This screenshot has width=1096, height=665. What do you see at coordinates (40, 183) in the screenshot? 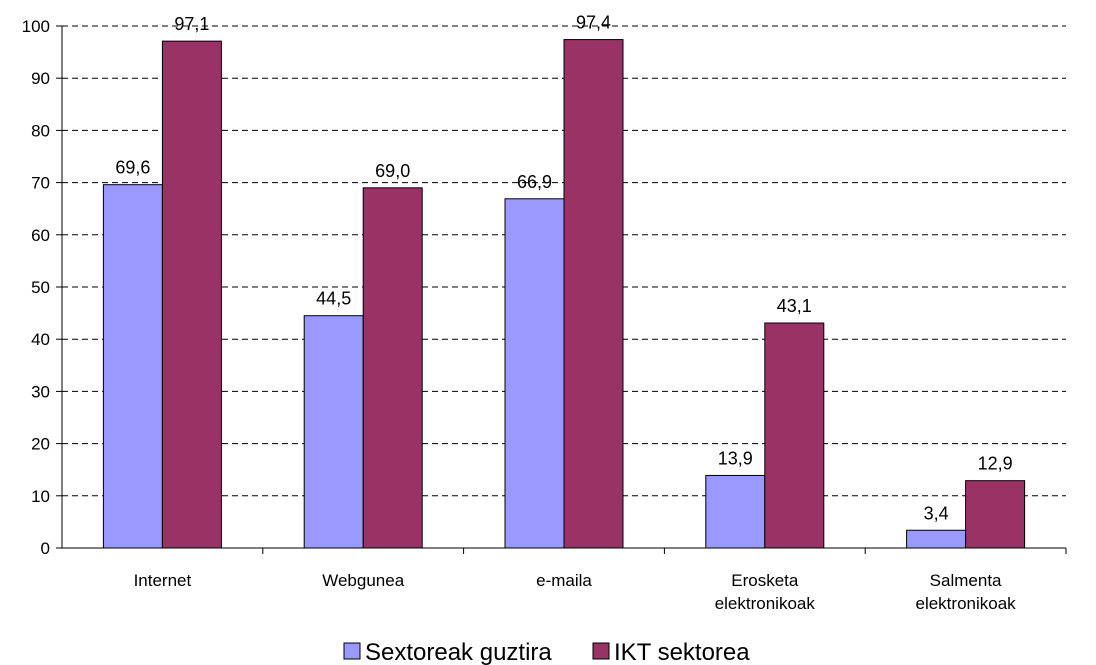
I see `y-tick-label: 70` at bounding box center [40, 183].